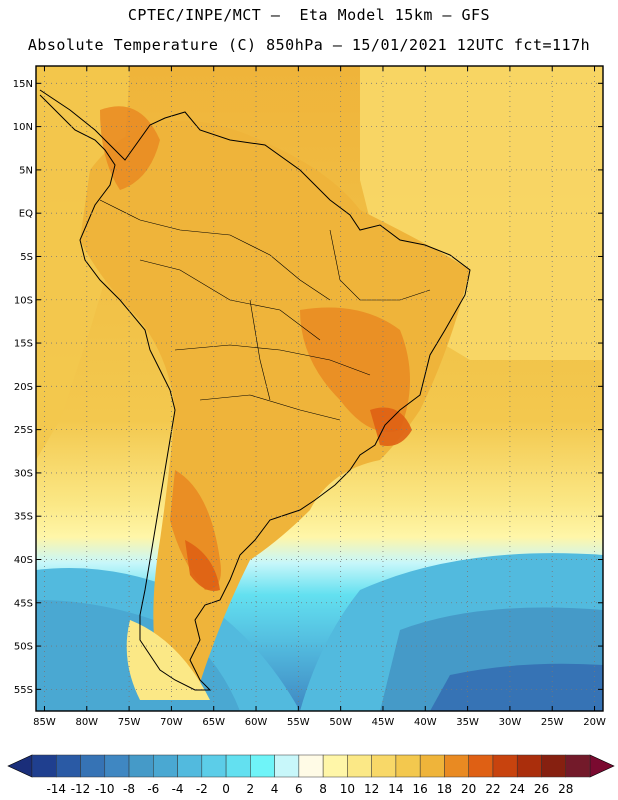 The image size is (618, 800). Describe the element at coordinates (594, 722) in the screenshot. I see `lon-label: 20W` at that location.